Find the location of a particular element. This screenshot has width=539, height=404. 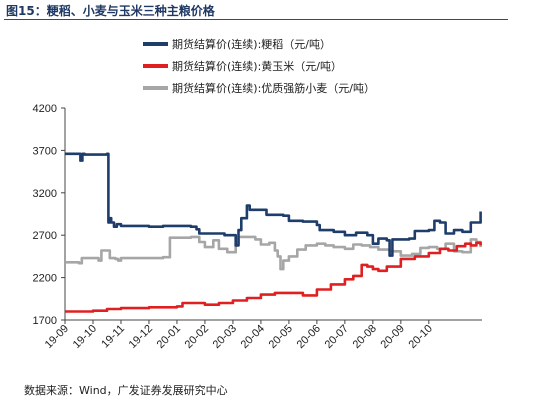

x-tick-label-3: 19-12 is located at coordinates (141, 337).